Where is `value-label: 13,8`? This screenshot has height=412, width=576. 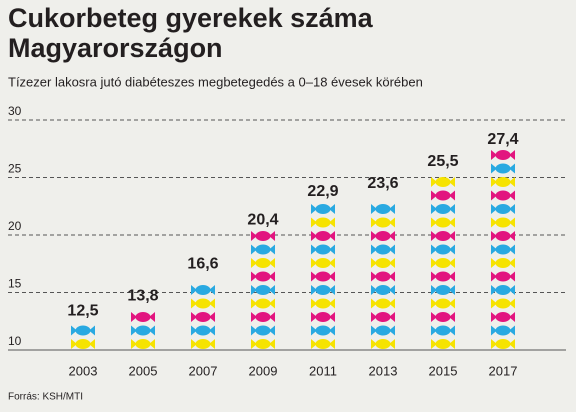 value-label: 13,8 is located at coordinates (142, 296).